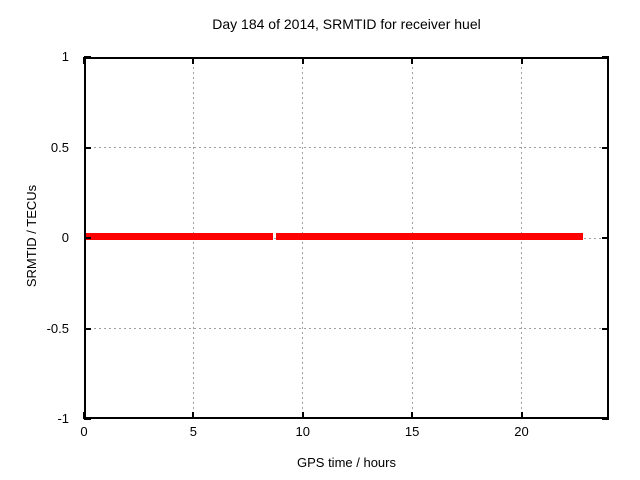  What do you see at coordinates (59, 147) in the screenshot?
I see `y-tick-label: 0.5` at bounding box center [59, 147].